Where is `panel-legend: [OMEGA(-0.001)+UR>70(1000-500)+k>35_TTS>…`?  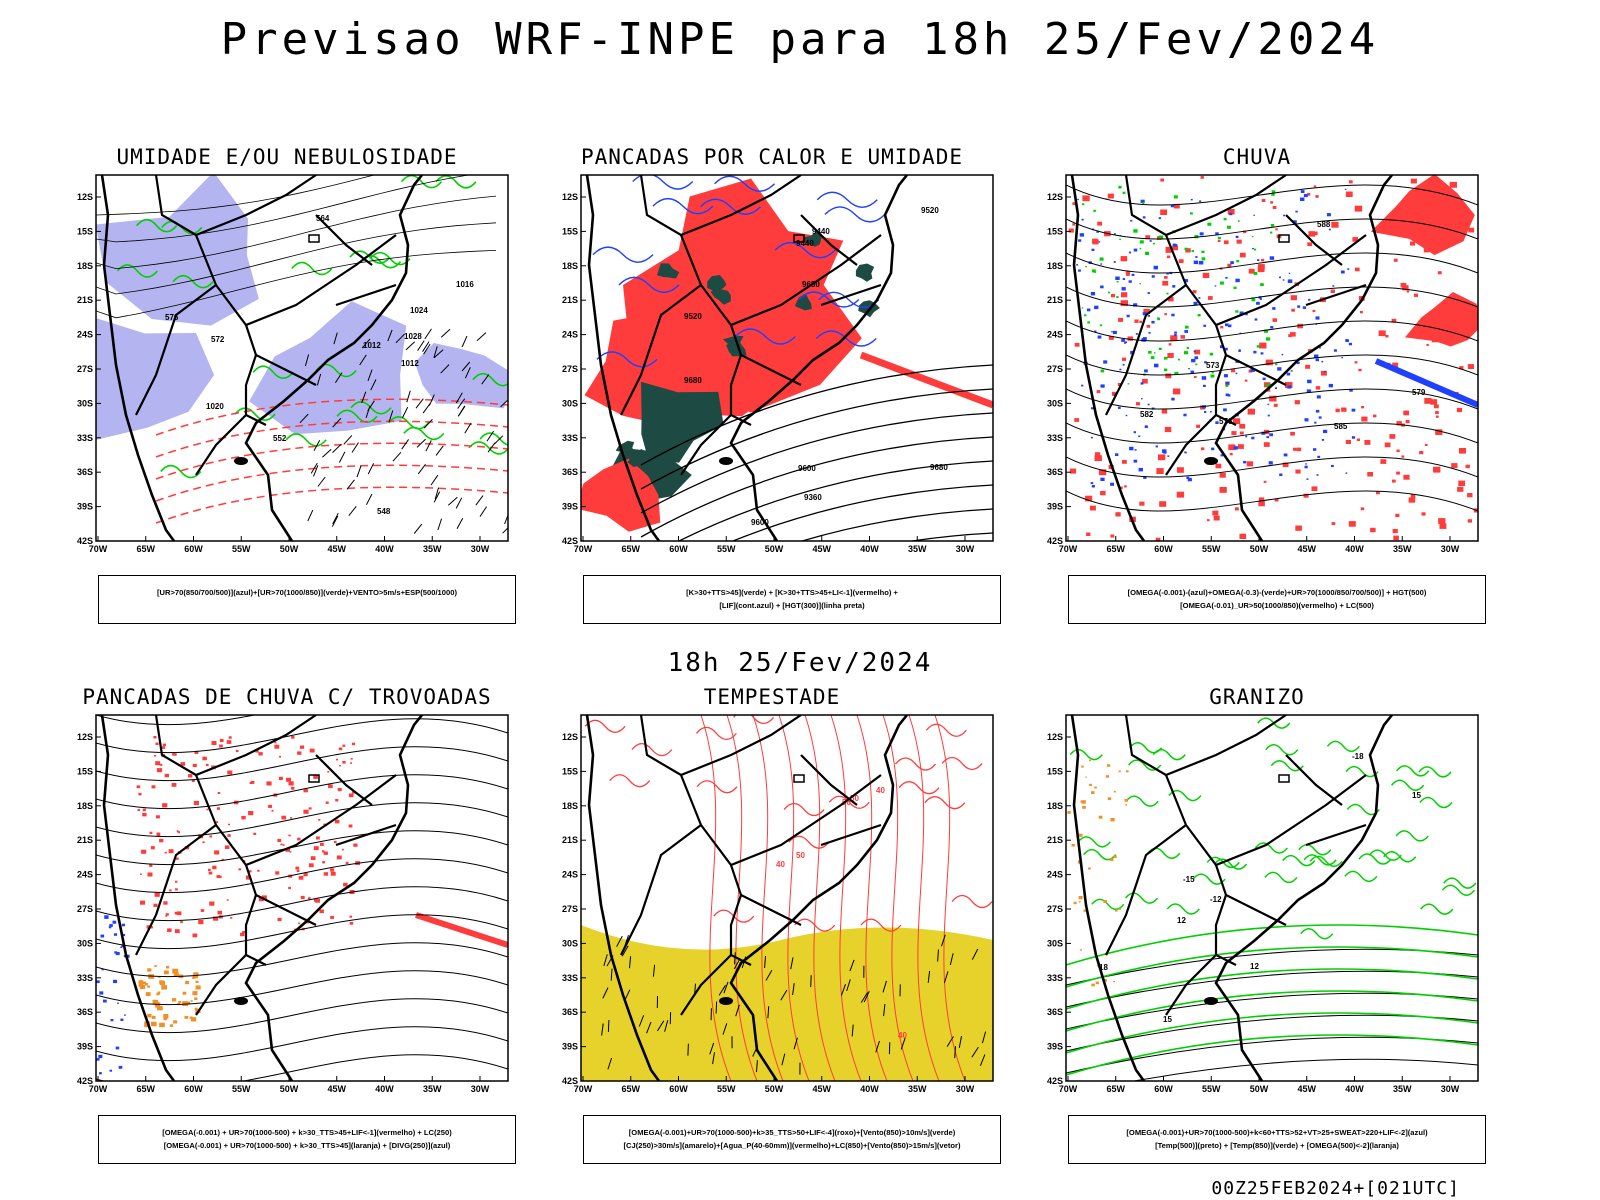
panel-legend: [OMEGA(-0.001)+UR>70(1000-500)+k>35_TTS>… is located at coordinates (792, 1139).